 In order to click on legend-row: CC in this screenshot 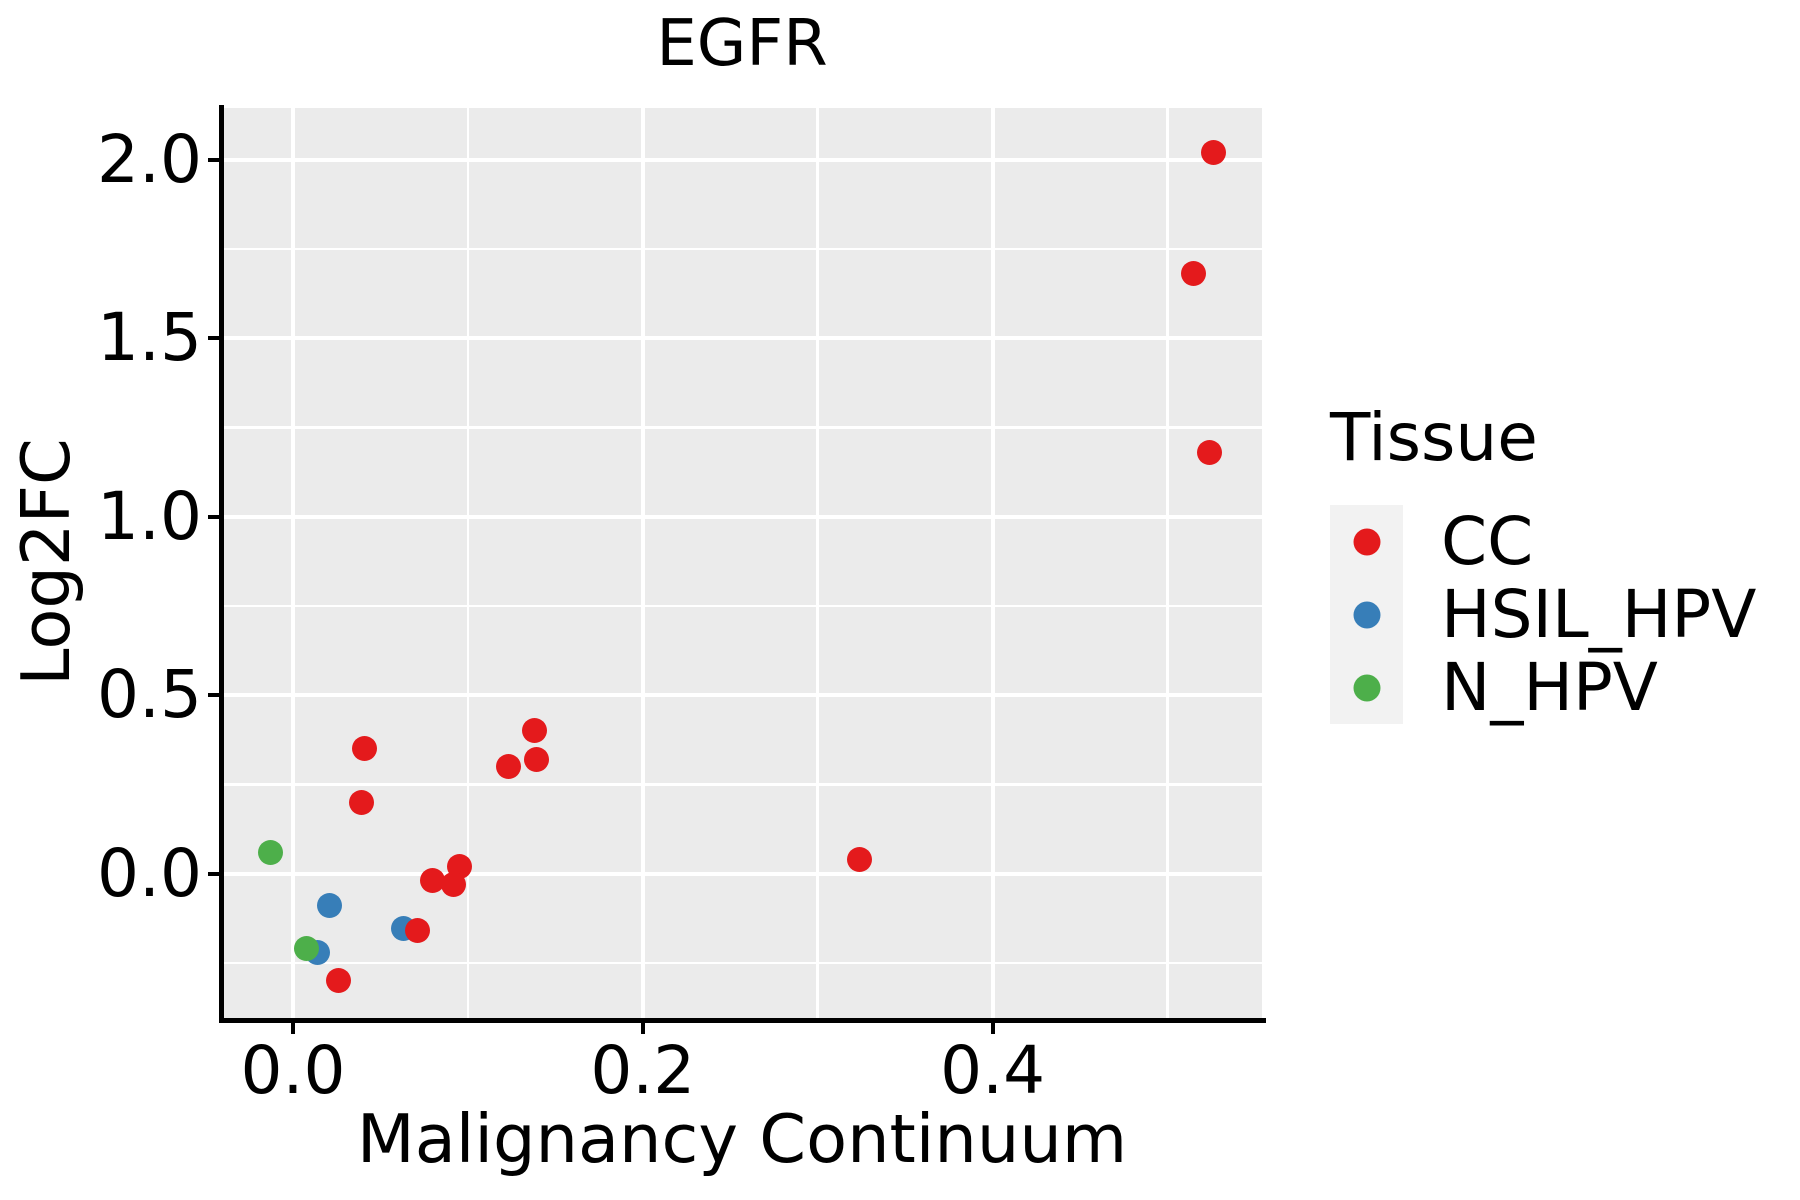, I will do `click(1543, 541)`.